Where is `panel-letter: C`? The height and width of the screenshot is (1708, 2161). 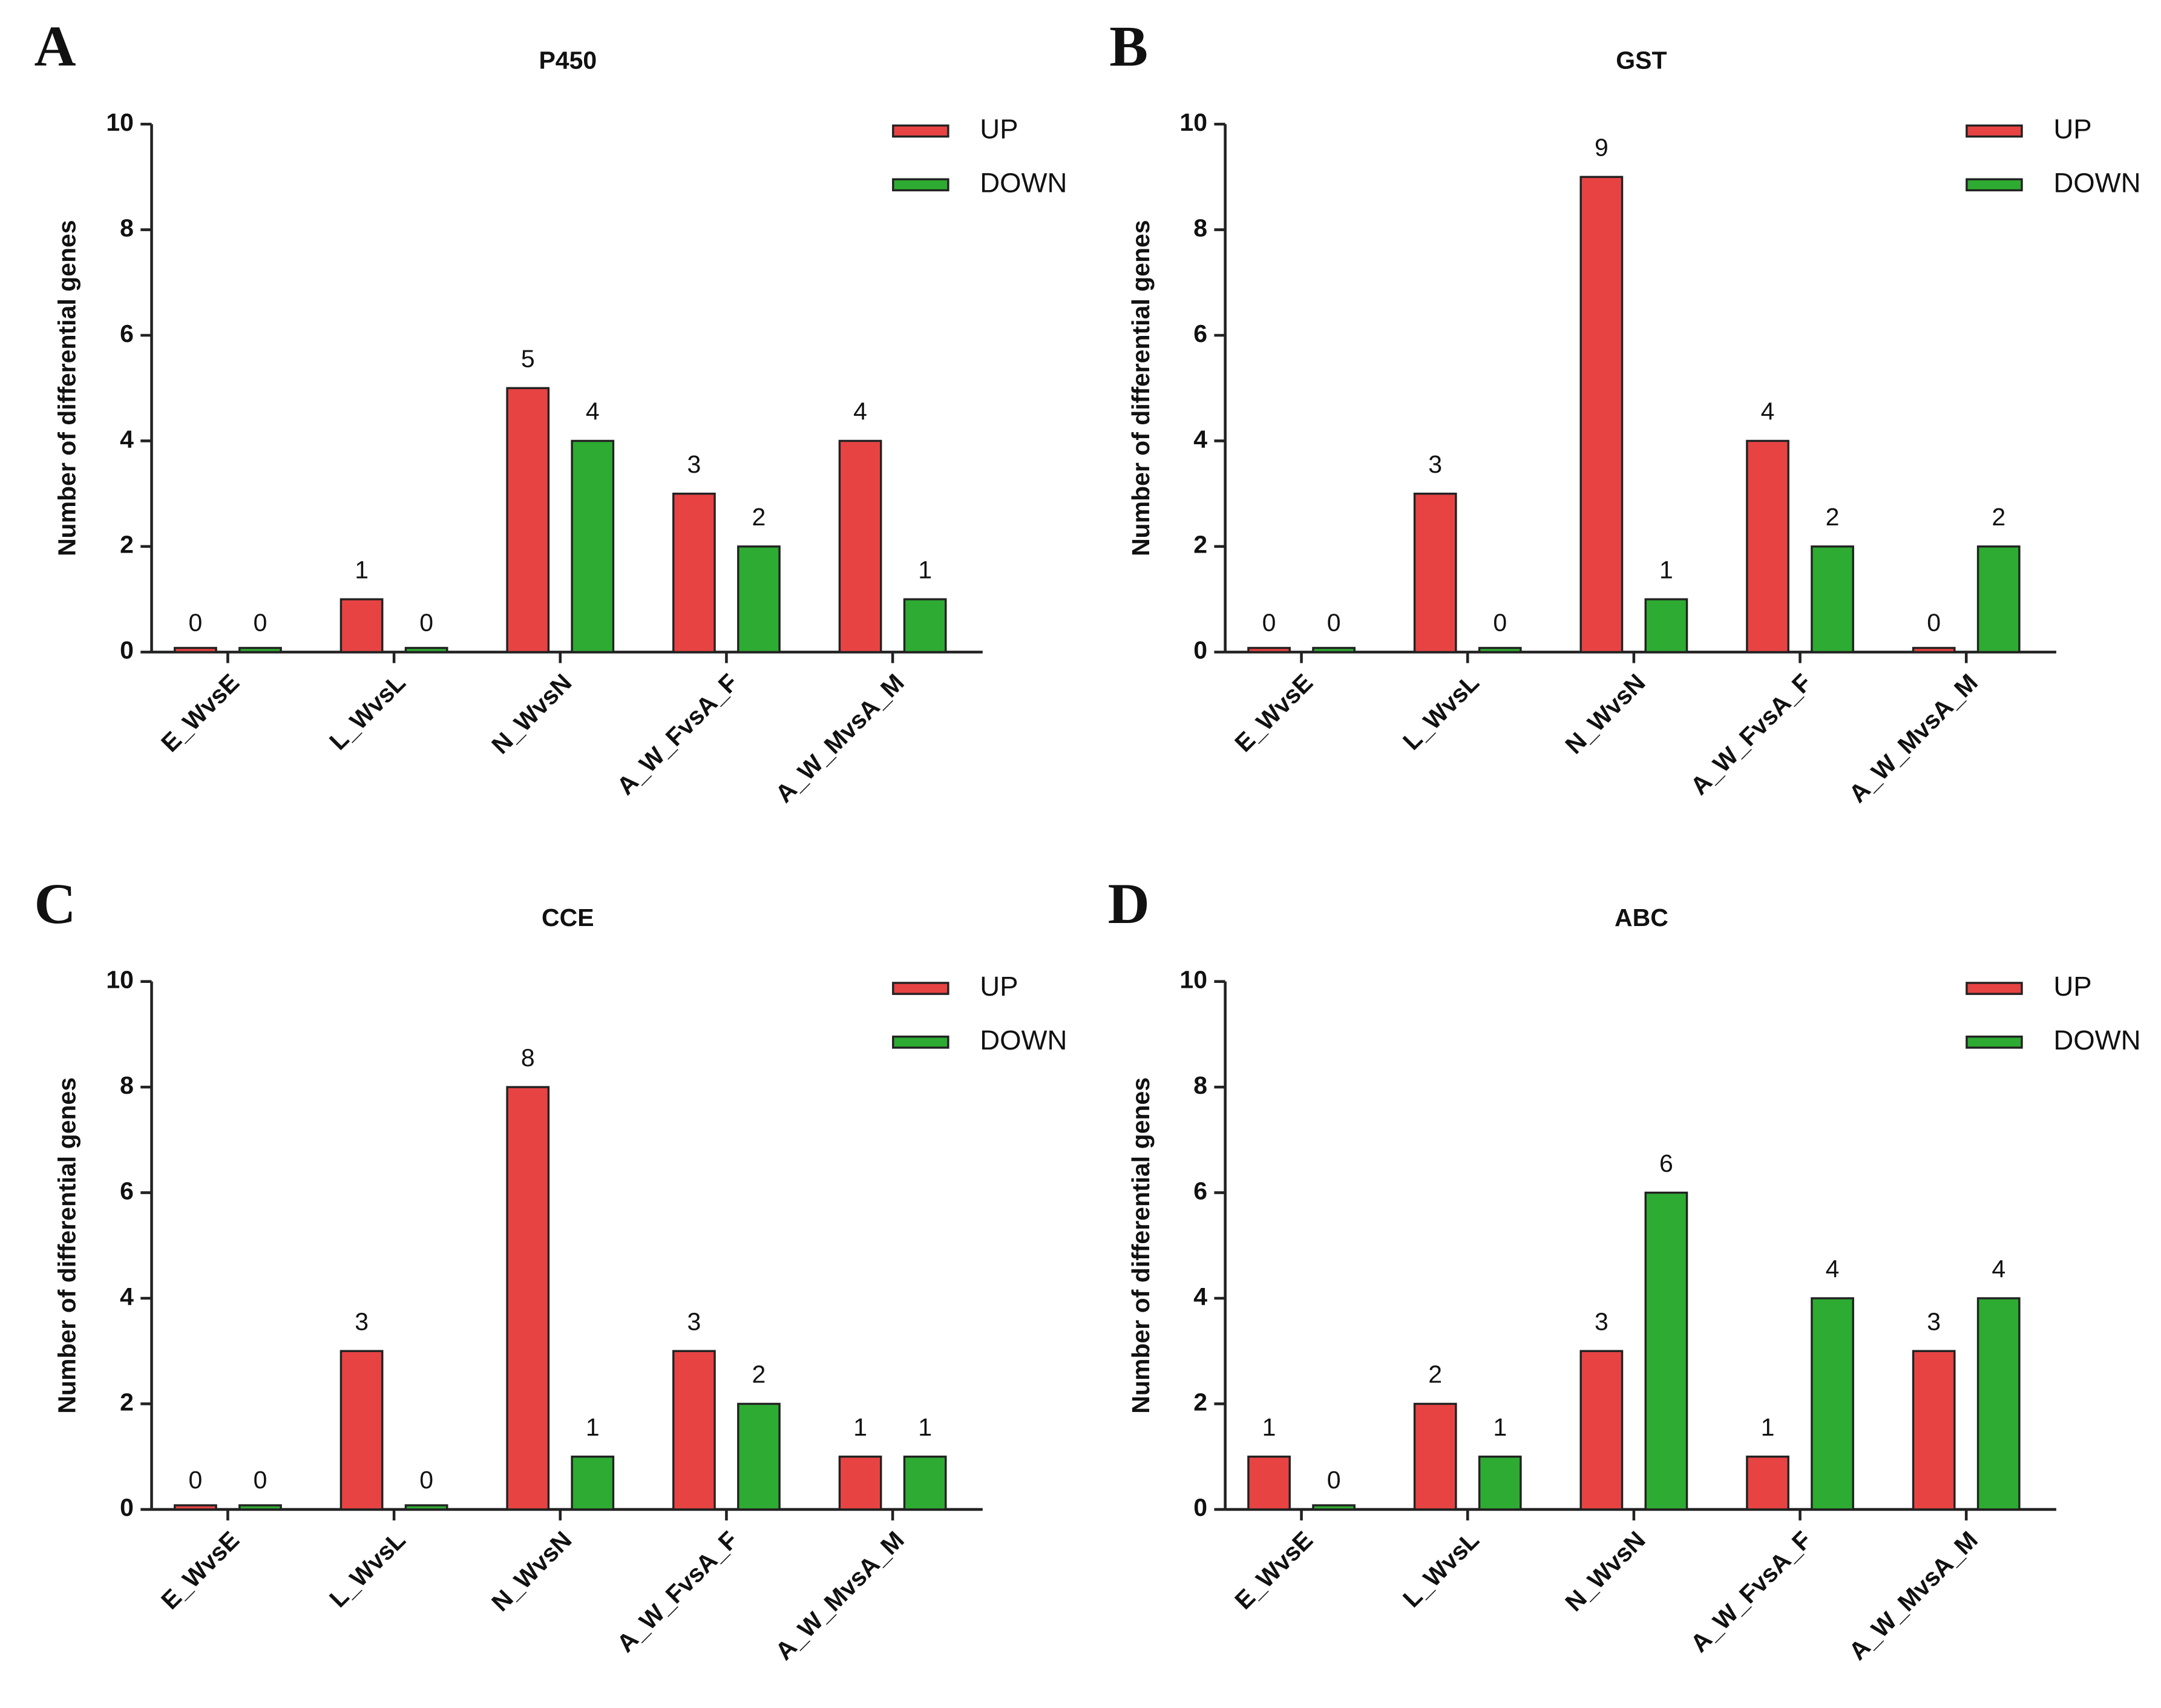
panel-letter: C is located at coordinates (55, 904).